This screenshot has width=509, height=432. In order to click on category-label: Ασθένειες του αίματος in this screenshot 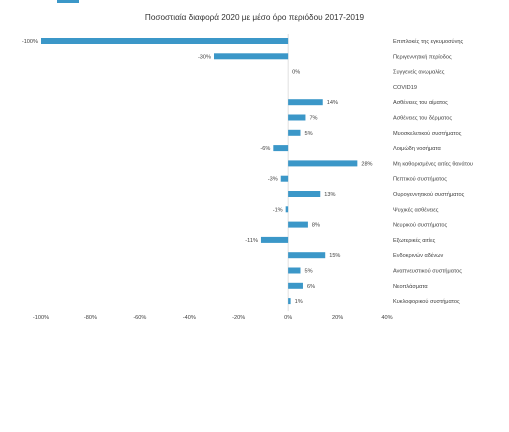, I will do `click(420, 102)`.